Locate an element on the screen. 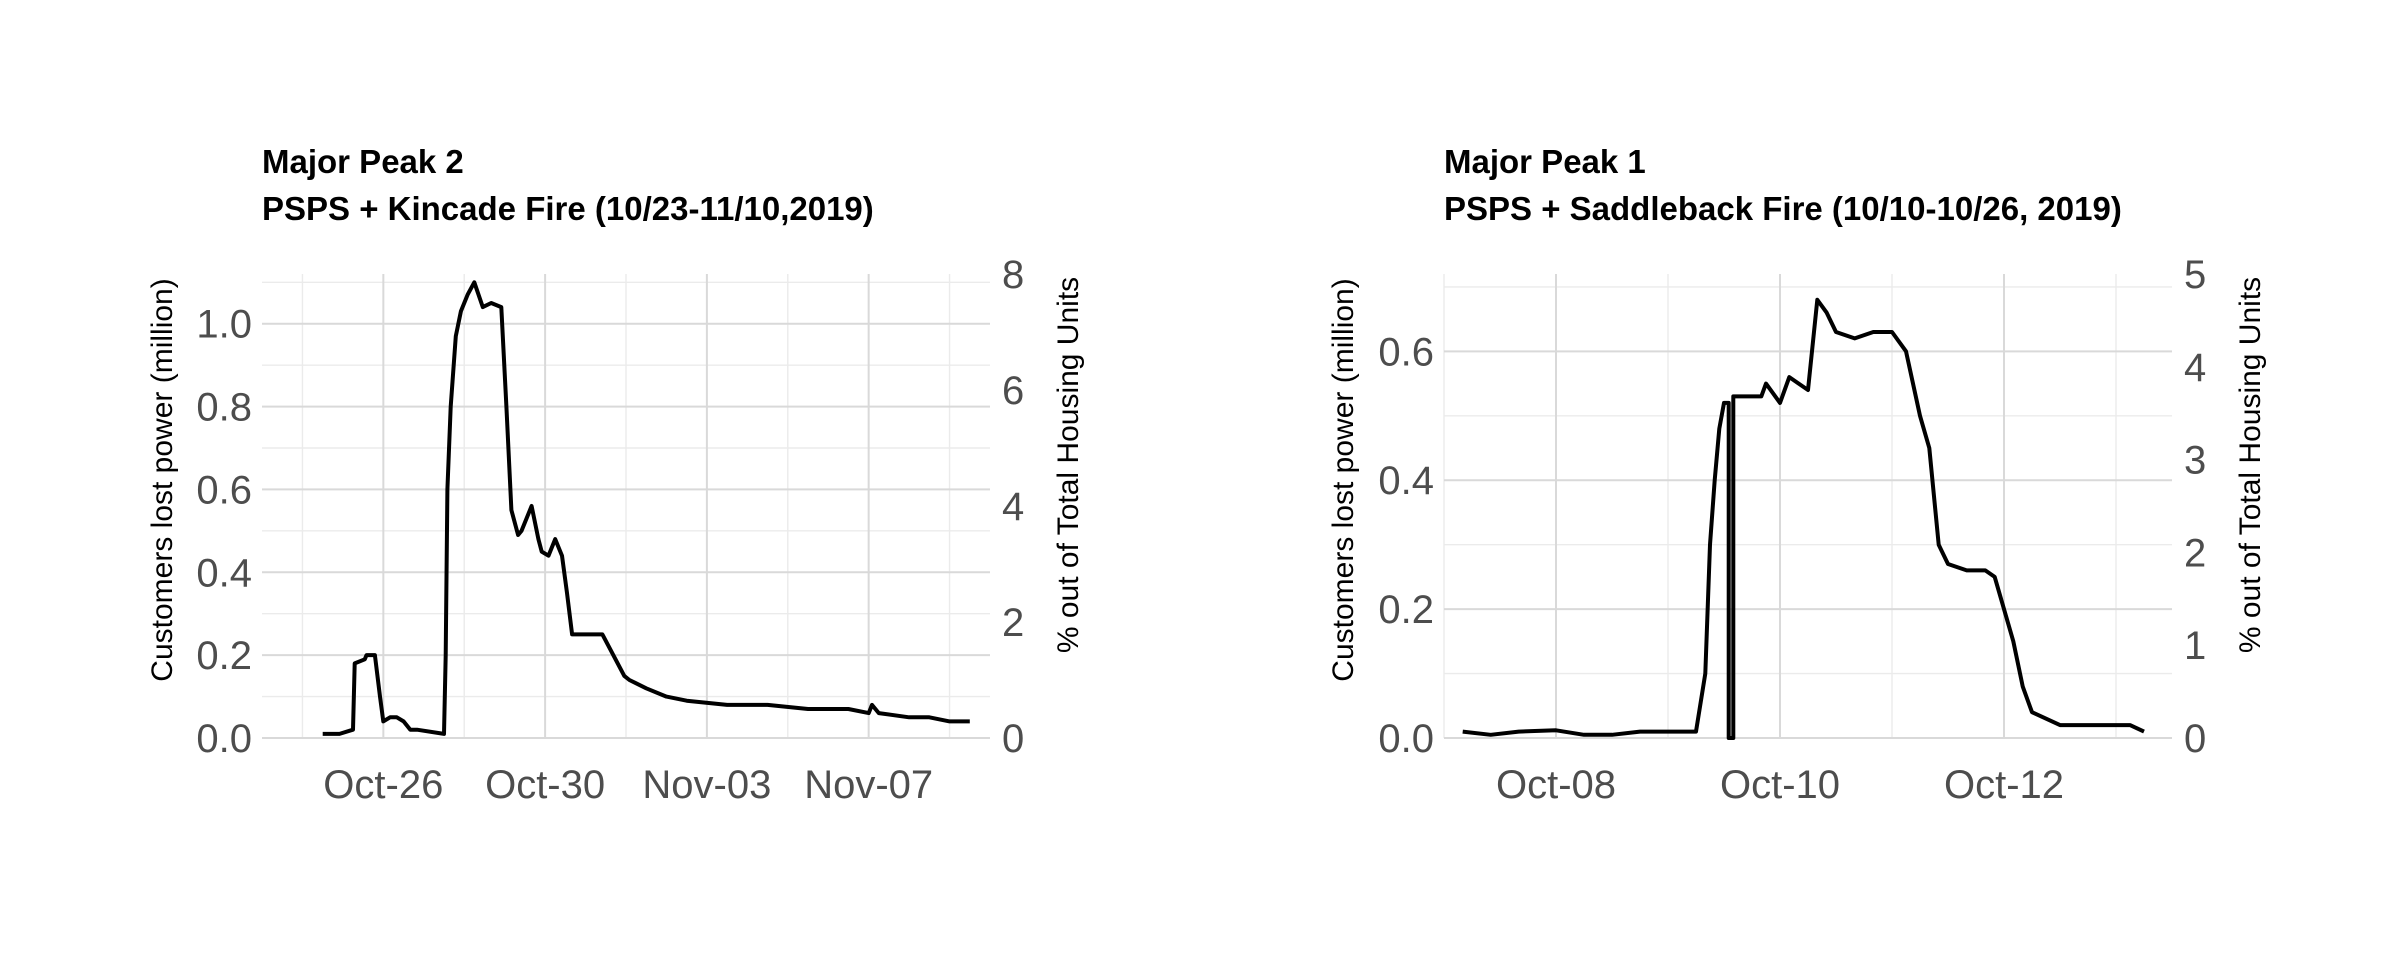 Image resolution: width=2400 pixels, height=960 pixels. x-tick-label: Oct-08 is located at coordinates (1556, 785).